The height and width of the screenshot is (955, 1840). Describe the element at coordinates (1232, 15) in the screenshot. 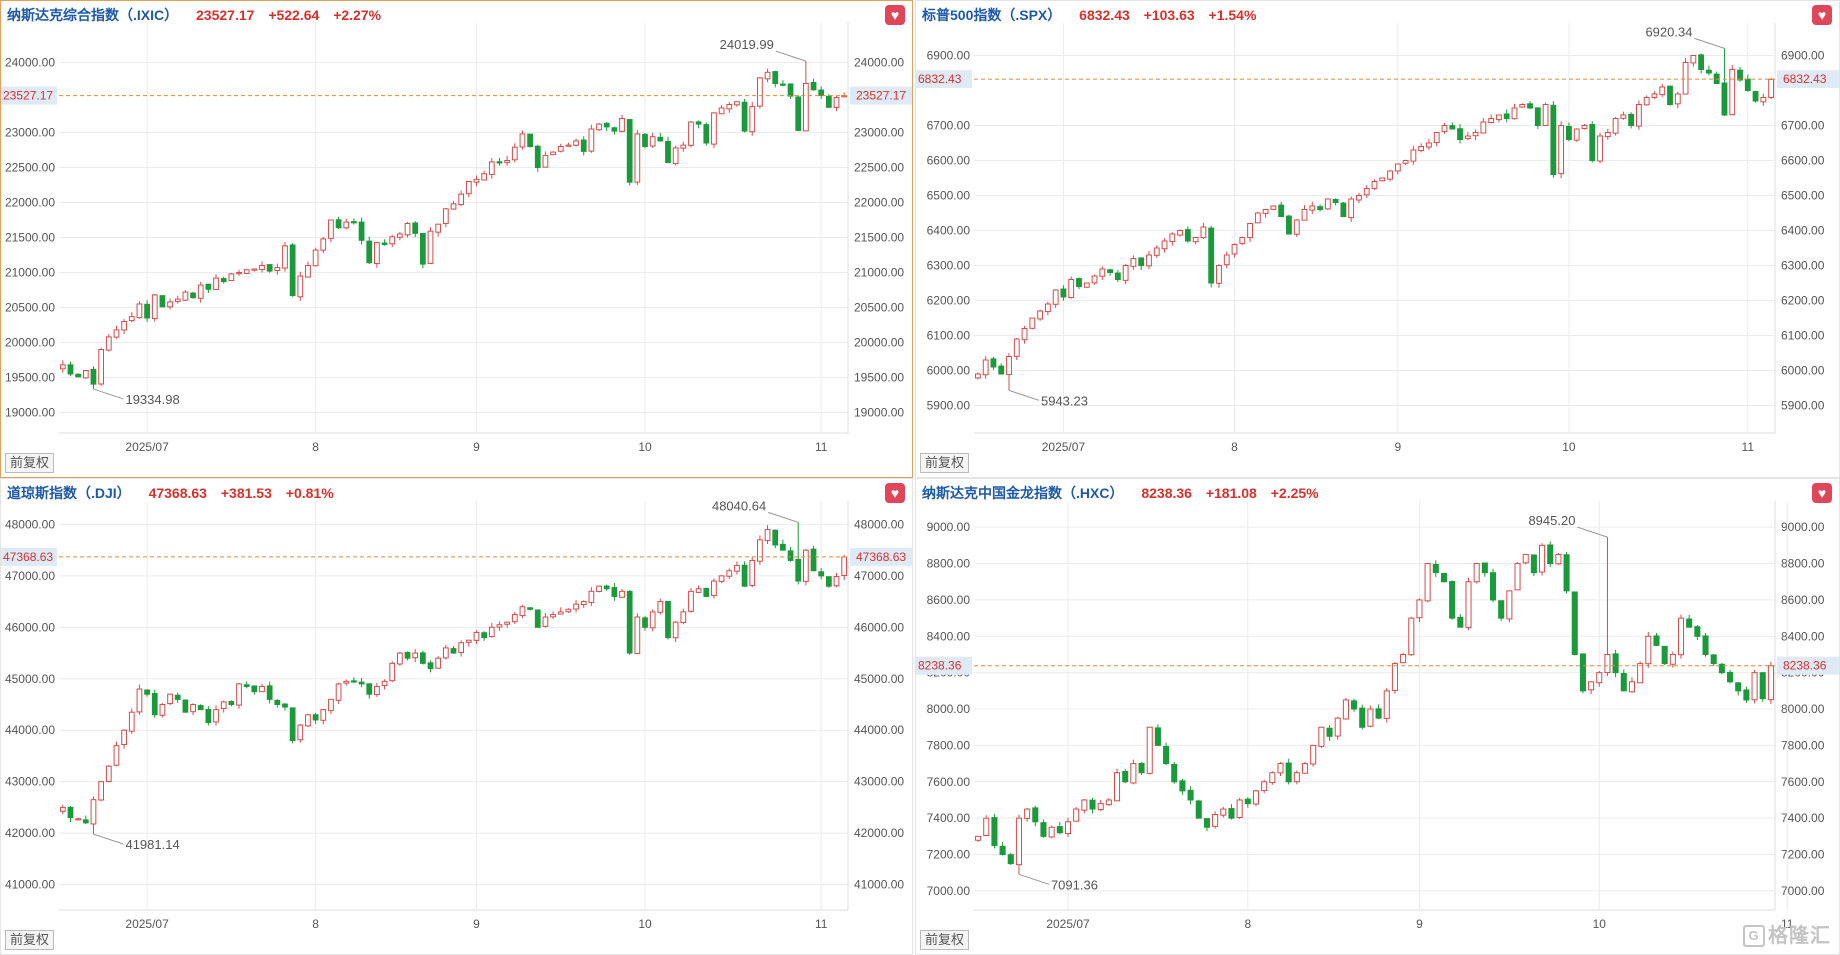

I see `index-change-pct: +1.54%` at that location.